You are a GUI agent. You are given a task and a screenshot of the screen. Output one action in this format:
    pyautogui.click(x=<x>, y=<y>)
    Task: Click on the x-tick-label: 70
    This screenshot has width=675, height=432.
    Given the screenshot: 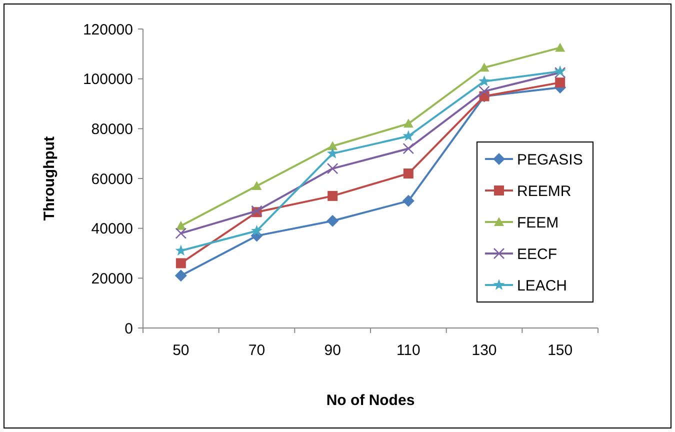 What is the action you would take?
    pyautogui.click(x=257, y=350)
    